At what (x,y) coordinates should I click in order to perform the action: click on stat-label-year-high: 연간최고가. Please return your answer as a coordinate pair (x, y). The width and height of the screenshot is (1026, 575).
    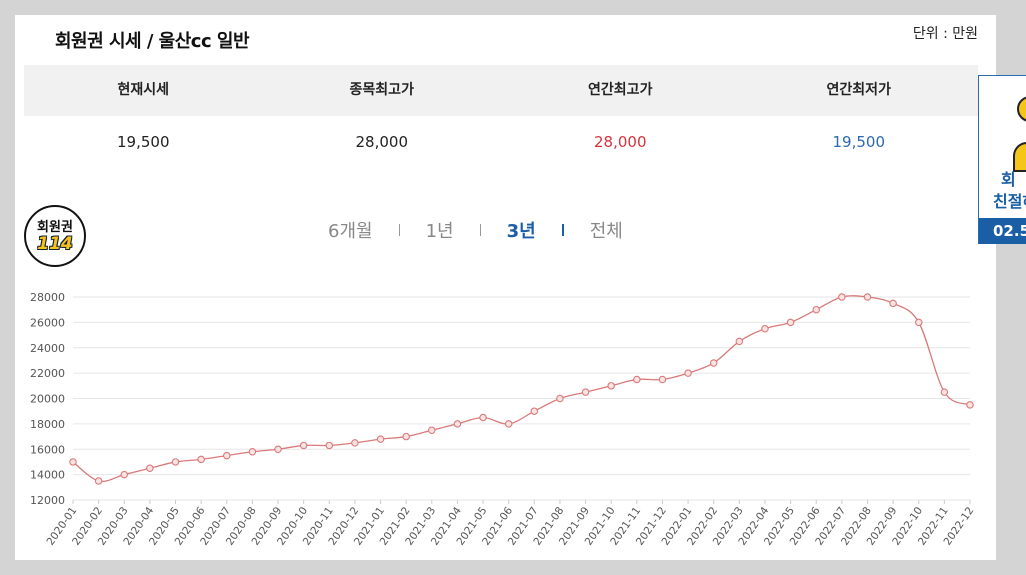
    Looking at the image, I should click on (620, 90).